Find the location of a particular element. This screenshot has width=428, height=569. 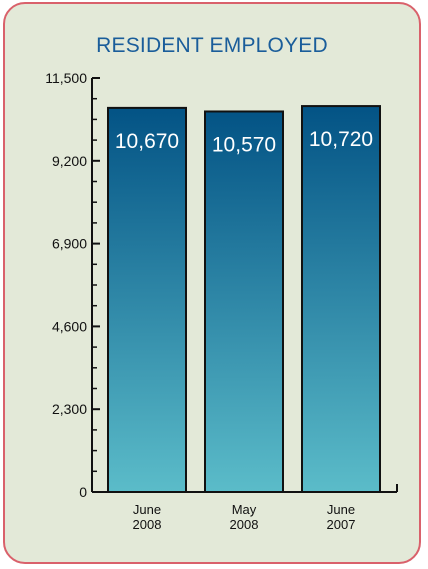

y-tick-label: 6,900 is located at coordinates (69, 244).